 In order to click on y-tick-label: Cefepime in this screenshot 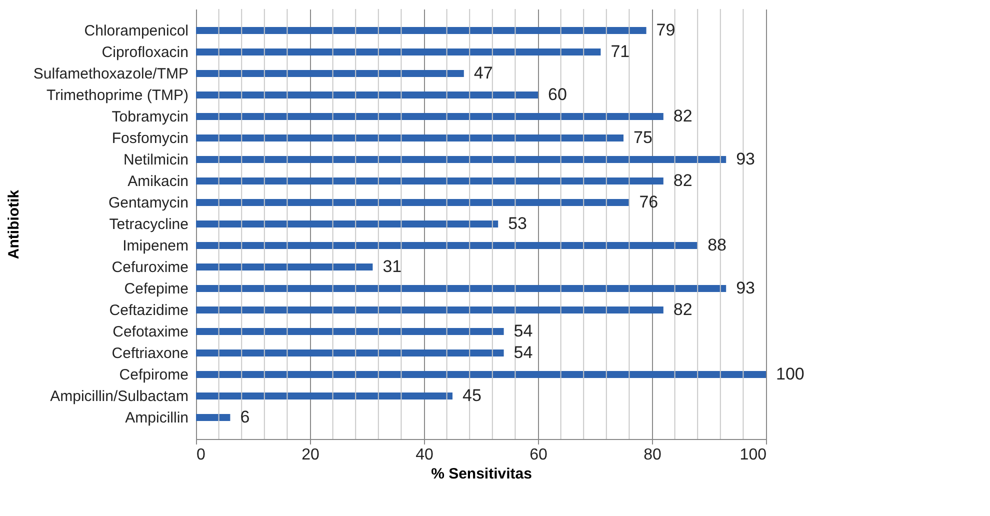, I will do `click(156, 289)`.